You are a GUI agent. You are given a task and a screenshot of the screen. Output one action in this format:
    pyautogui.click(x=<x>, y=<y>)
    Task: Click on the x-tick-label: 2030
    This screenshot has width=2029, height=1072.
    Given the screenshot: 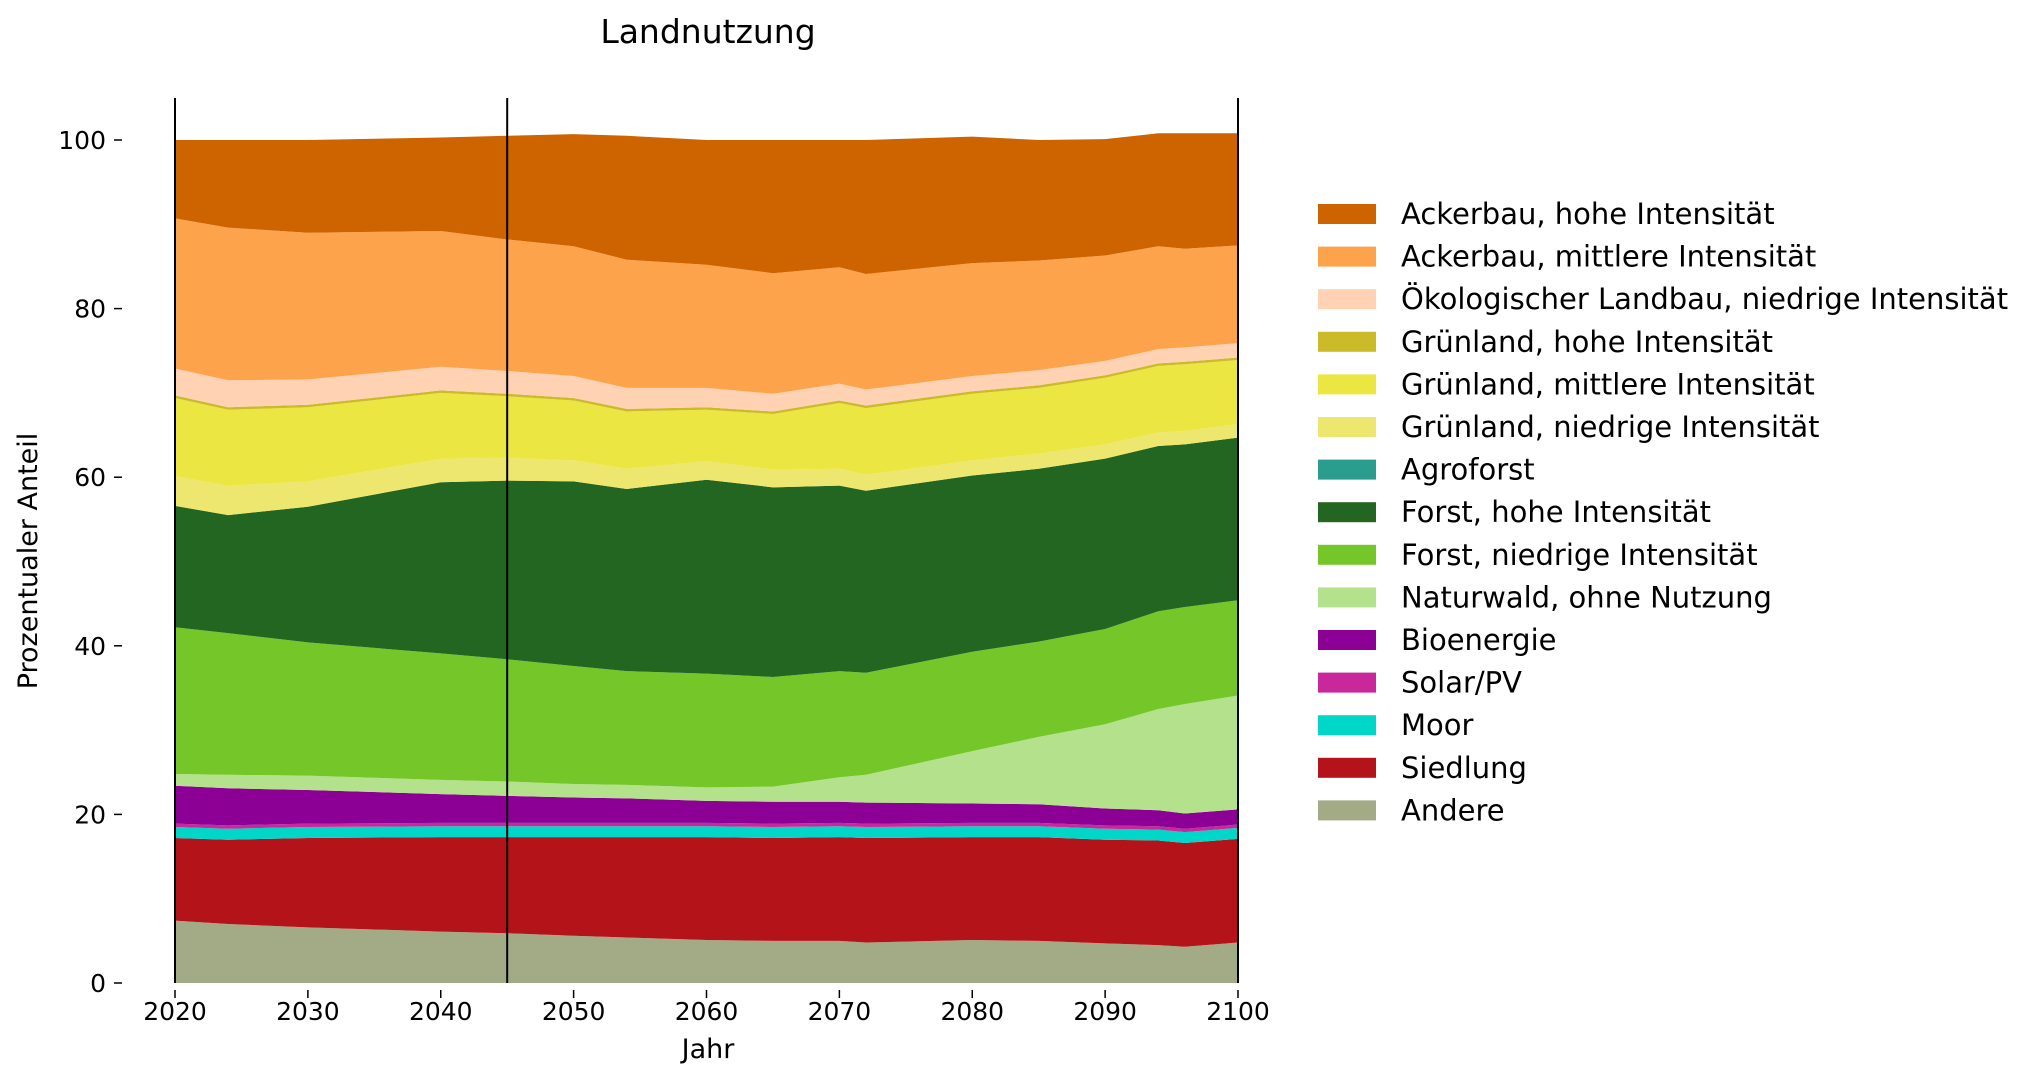 What is the action you would take?
    pyautogui.click(x=308, y=1011)
    